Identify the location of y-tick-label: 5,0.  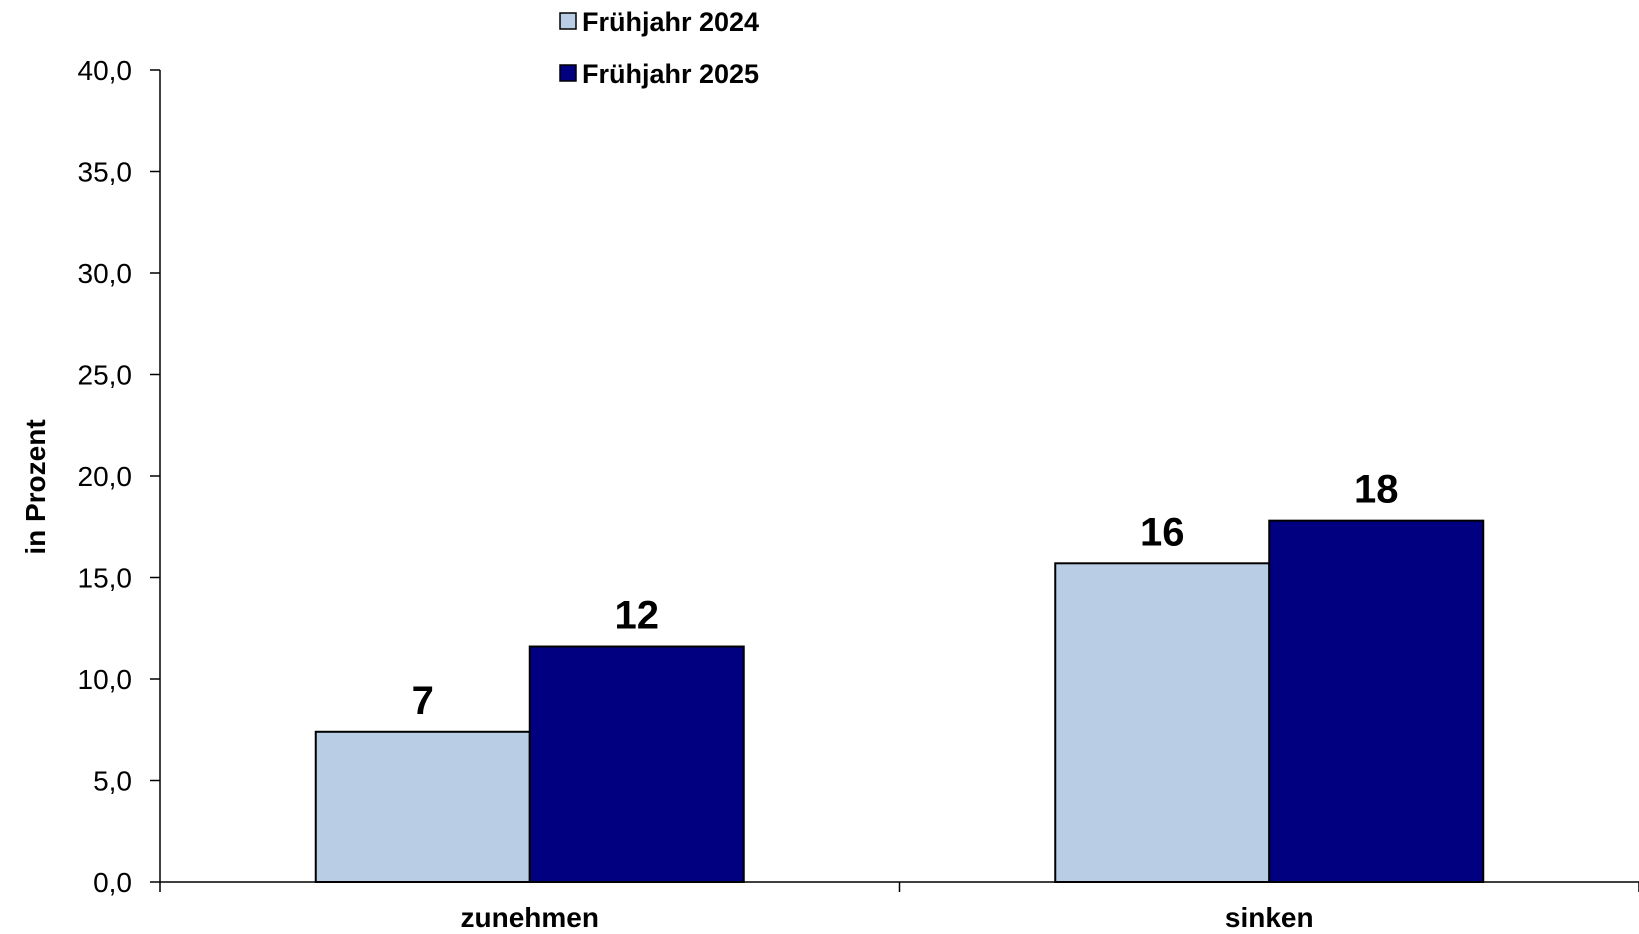
(112, 781).